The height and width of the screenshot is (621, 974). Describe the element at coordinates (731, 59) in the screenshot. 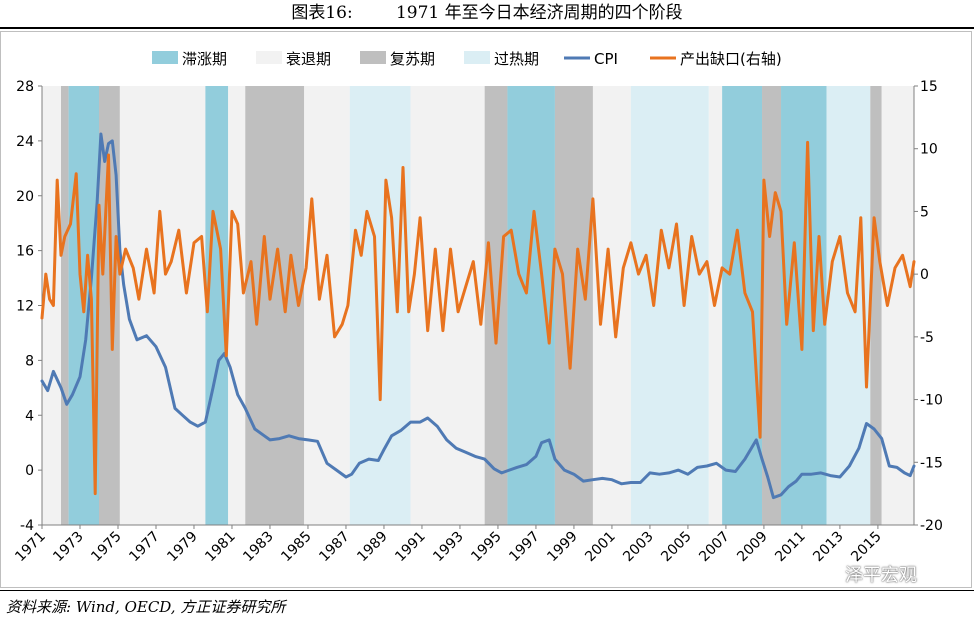

I see `legend-label-output_gap: 产出缺口(右轴)` at that location.